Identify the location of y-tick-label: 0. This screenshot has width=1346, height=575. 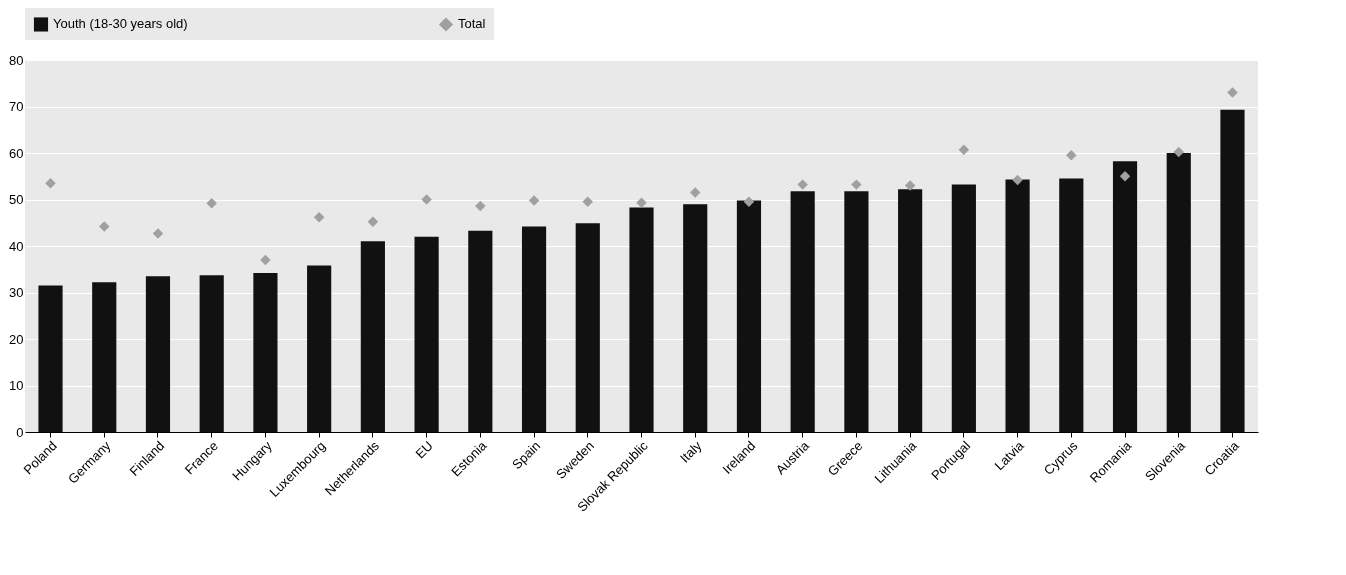
(20, 432).